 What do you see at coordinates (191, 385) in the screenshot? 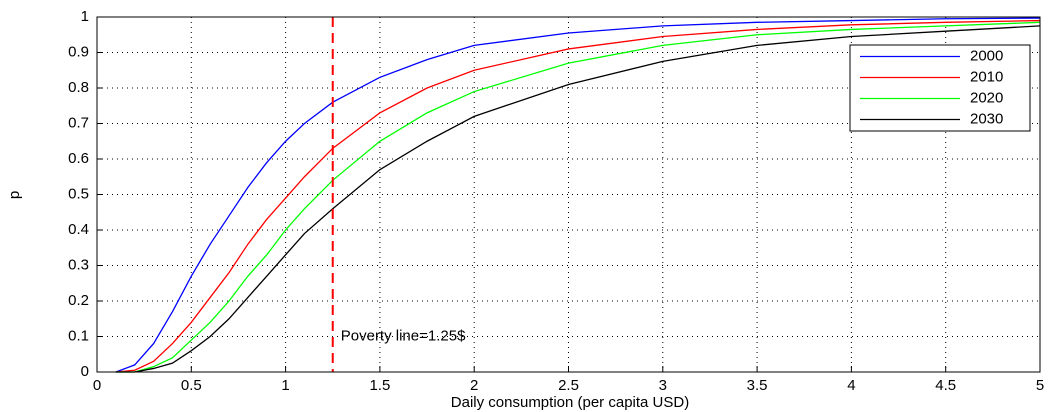
I see `x-tick-label: 0.5` at bounding box center [191, 385].